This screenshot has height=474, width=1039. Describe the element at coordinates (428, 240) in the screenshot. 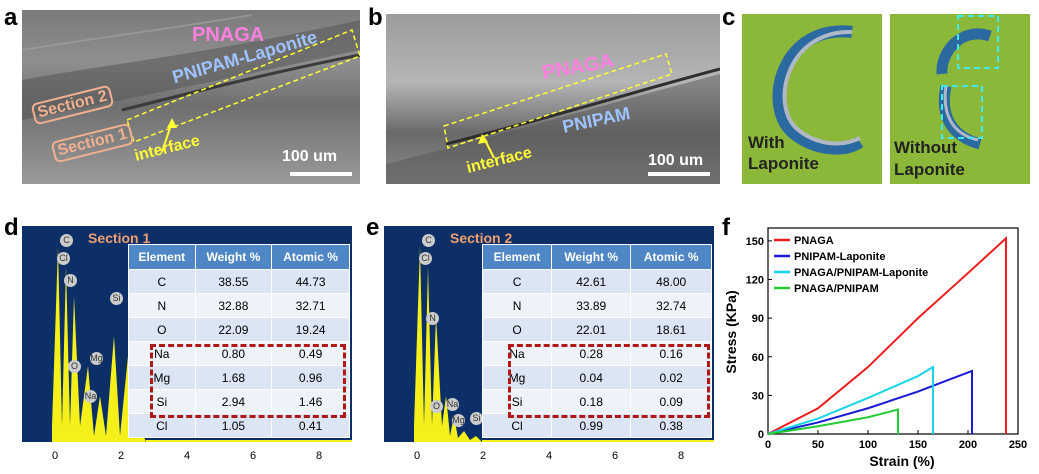

I see `peak-label-c-e: C` at that location.